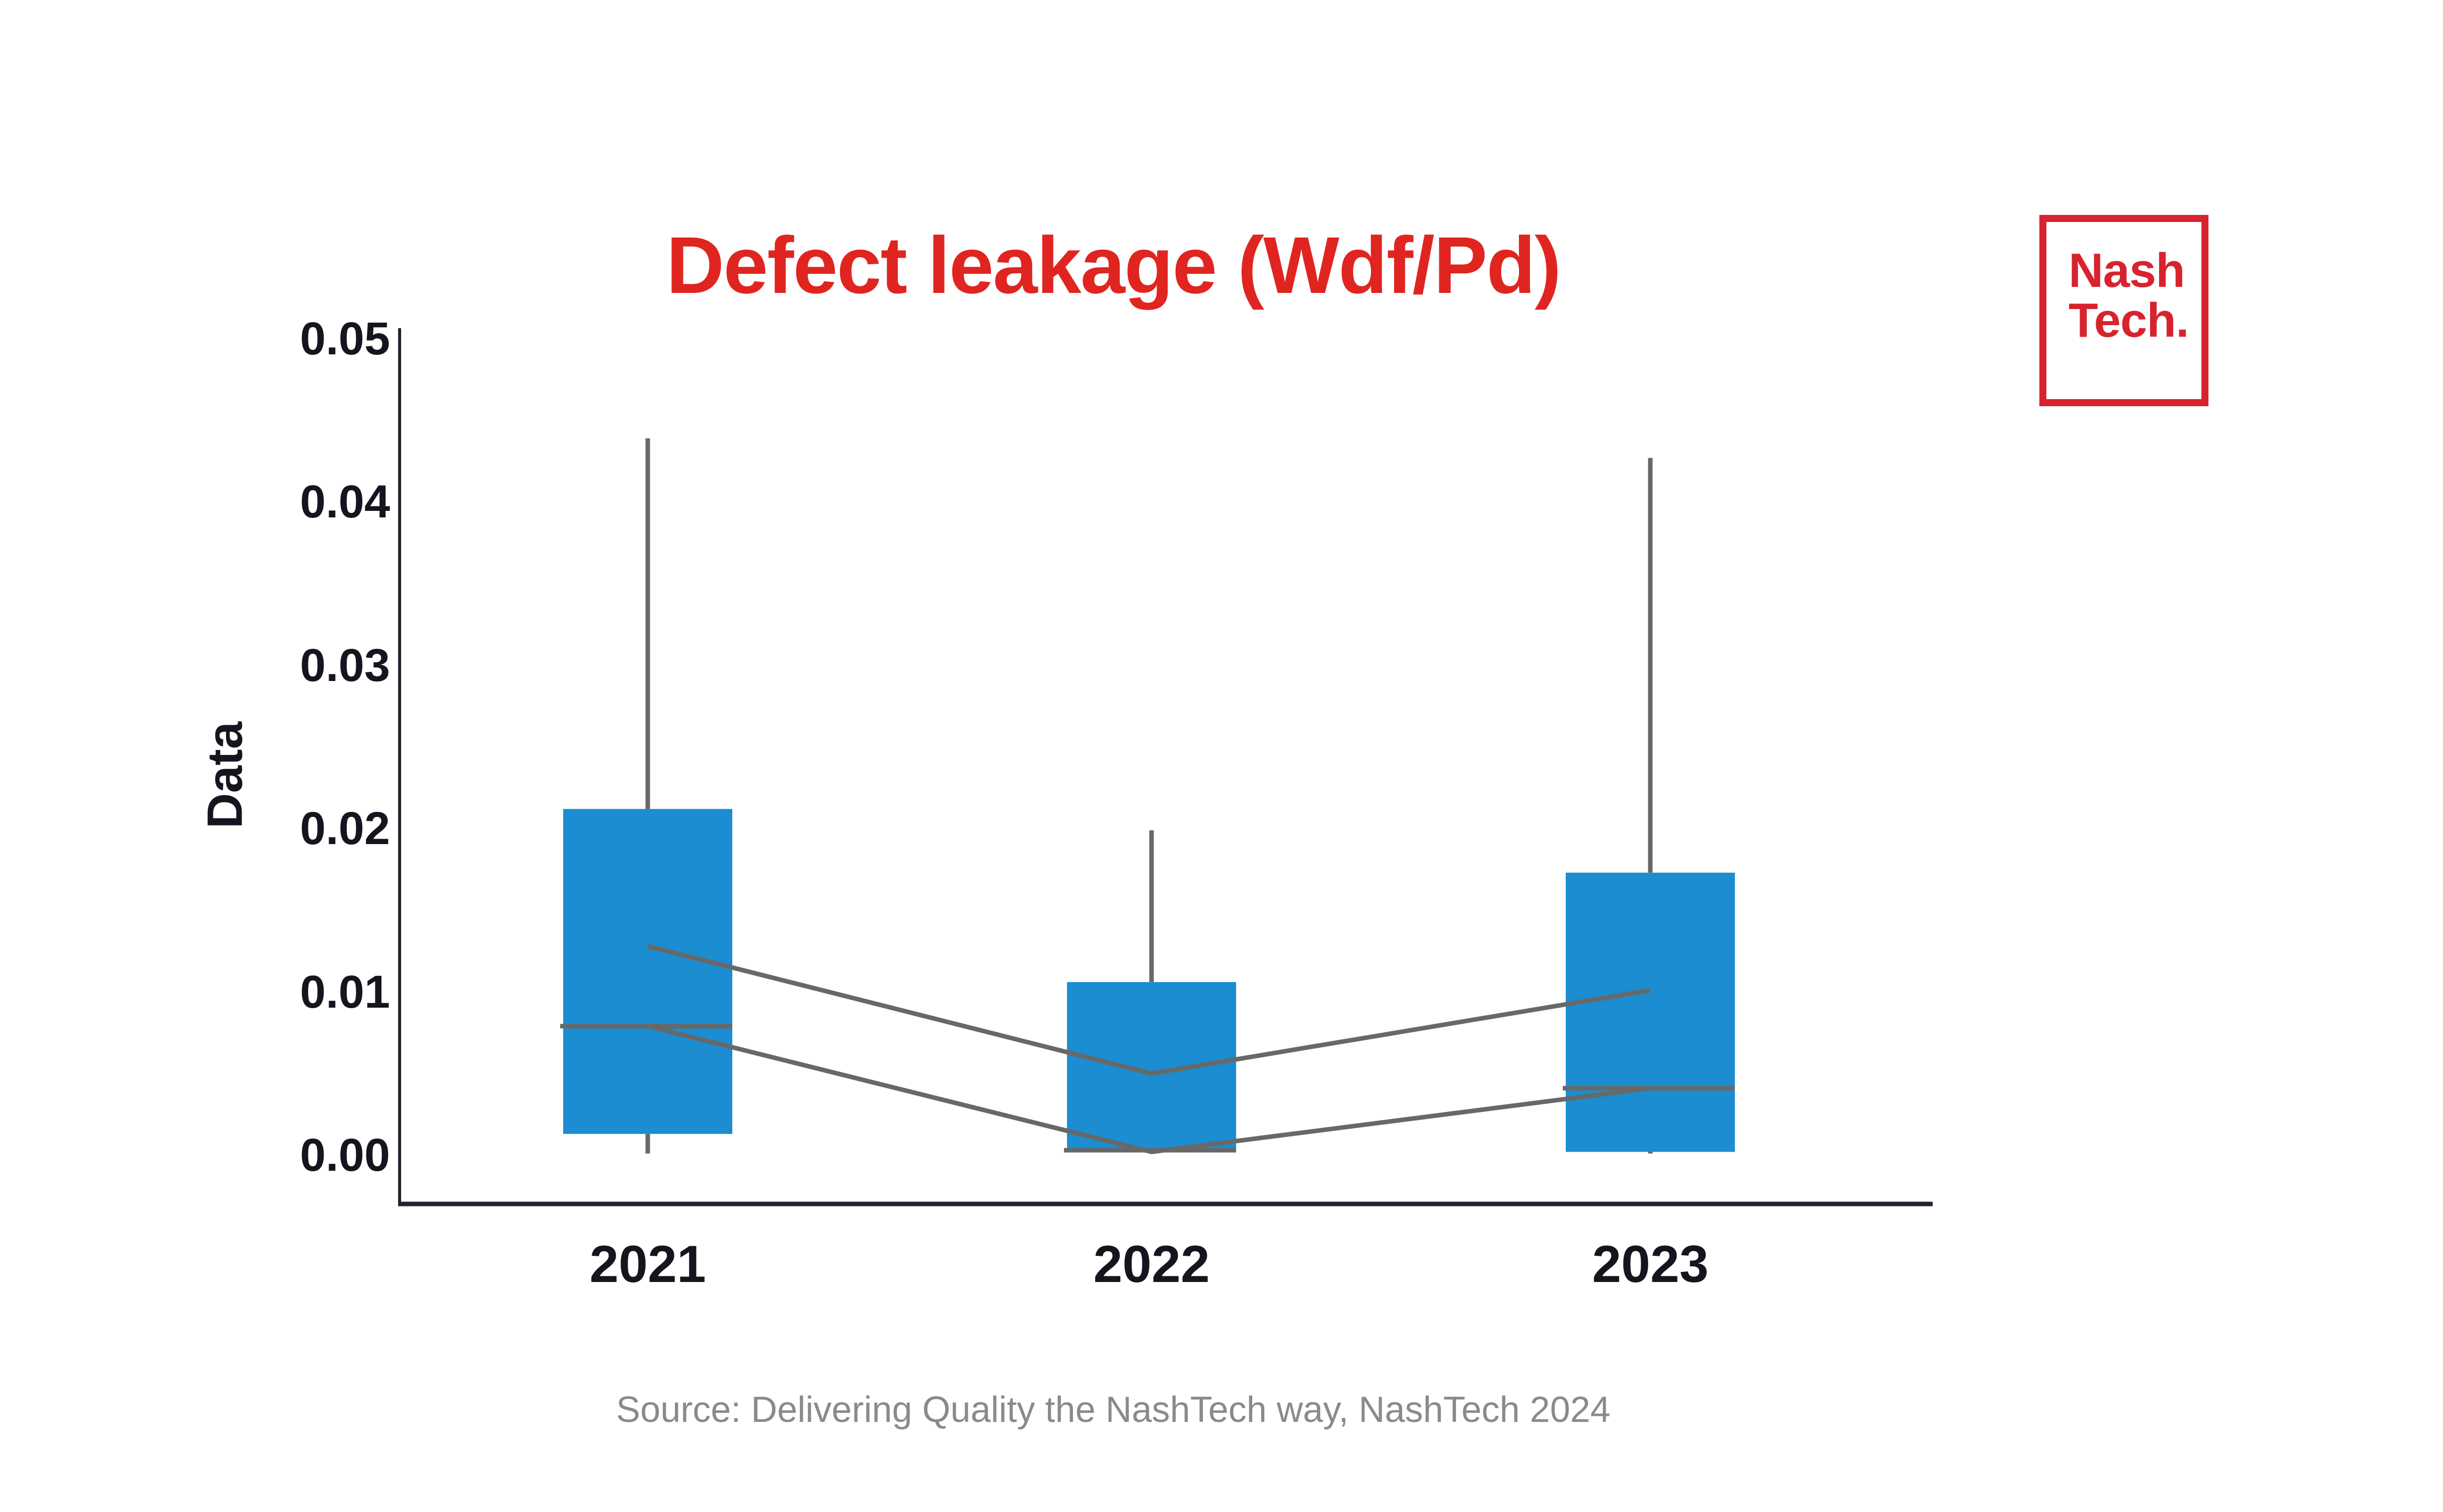 This screenshot has width=2443, height=1512. I want to click on logo-line-2: Tech., so click(2129, 320).